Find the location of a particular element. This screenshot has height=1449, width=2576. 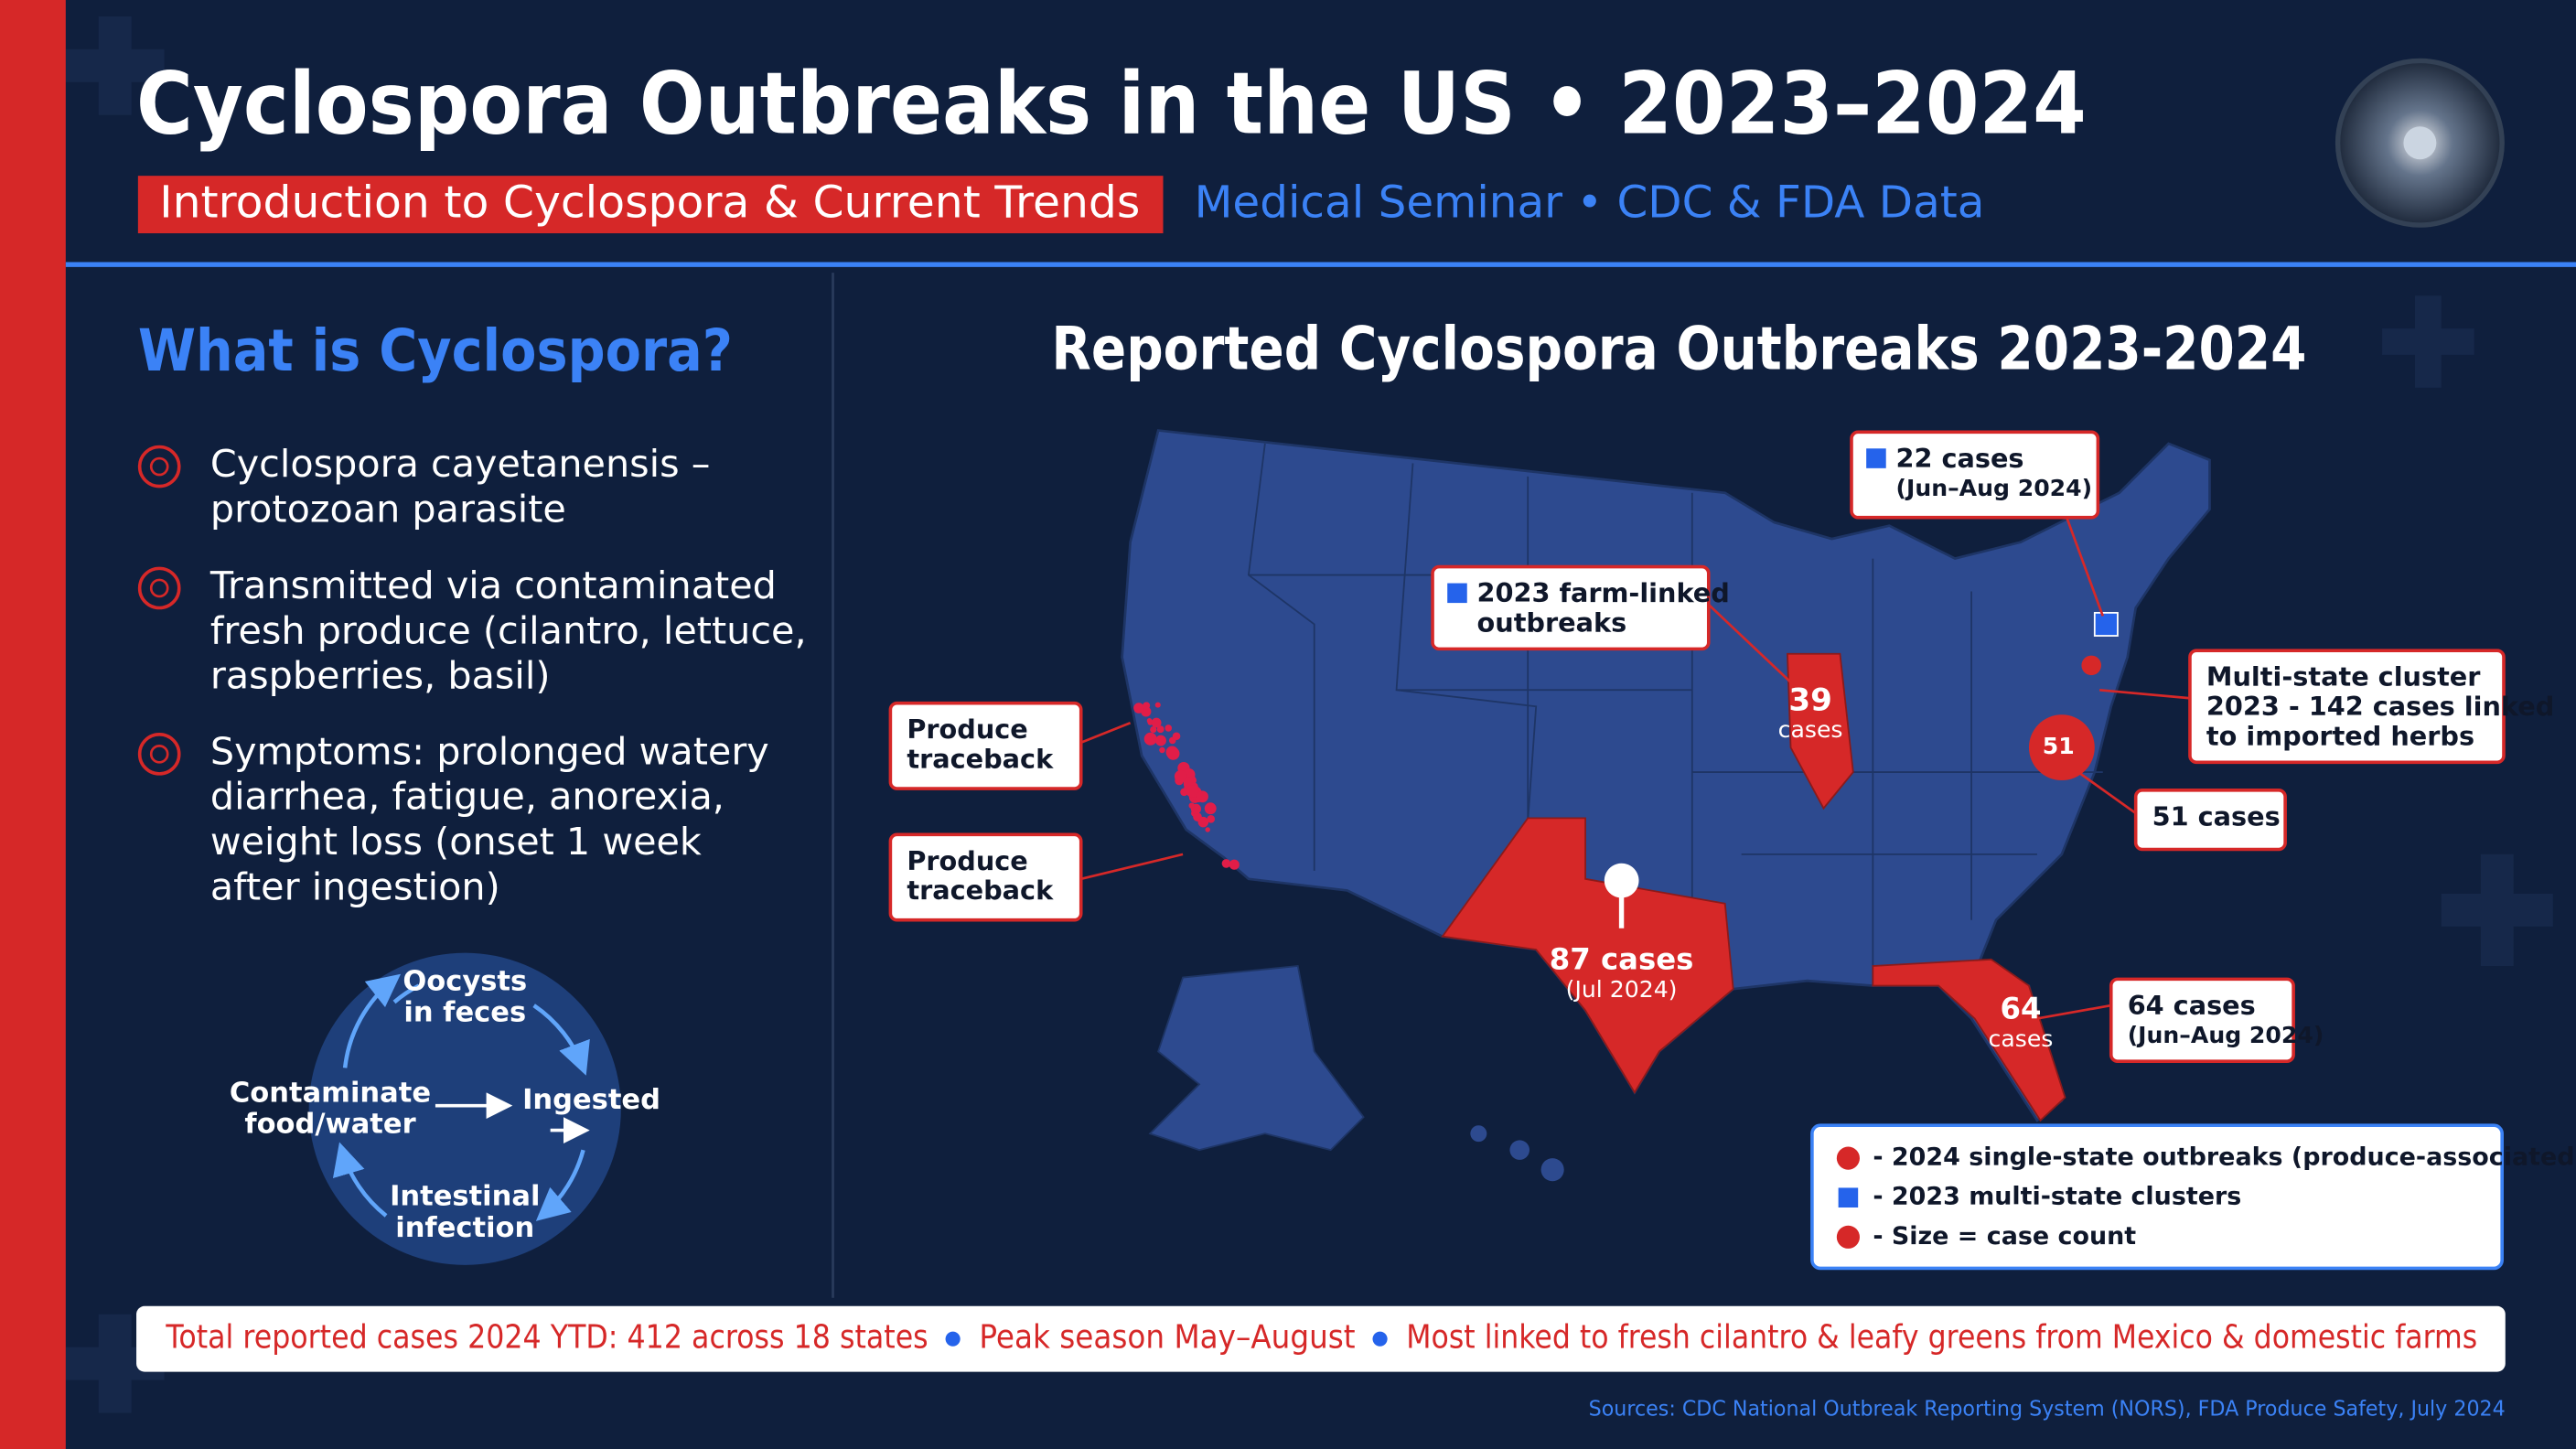

callout-text: outbreaks is located at coordinates (1552, 622).